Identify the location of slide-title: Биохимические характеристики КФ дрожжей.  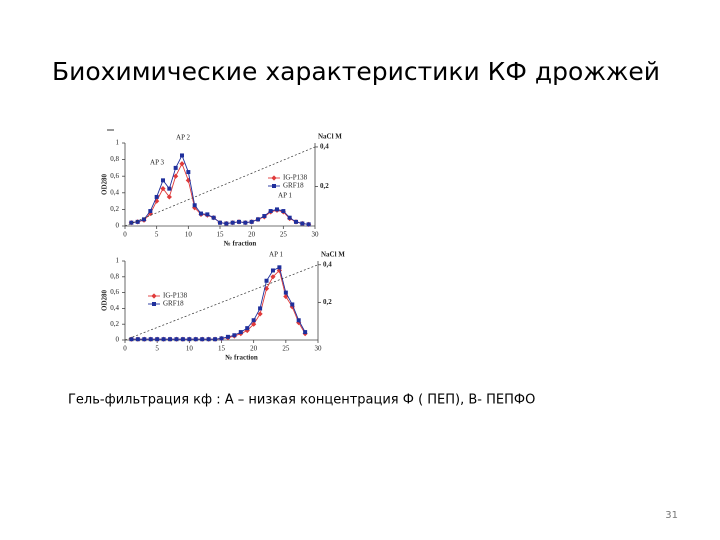
(356, 71).